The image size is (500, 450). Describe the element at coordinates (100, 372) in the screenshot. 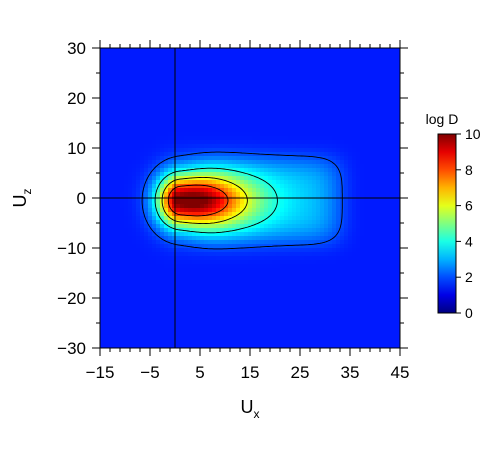

I see `x-tick-label: −15` at that location.